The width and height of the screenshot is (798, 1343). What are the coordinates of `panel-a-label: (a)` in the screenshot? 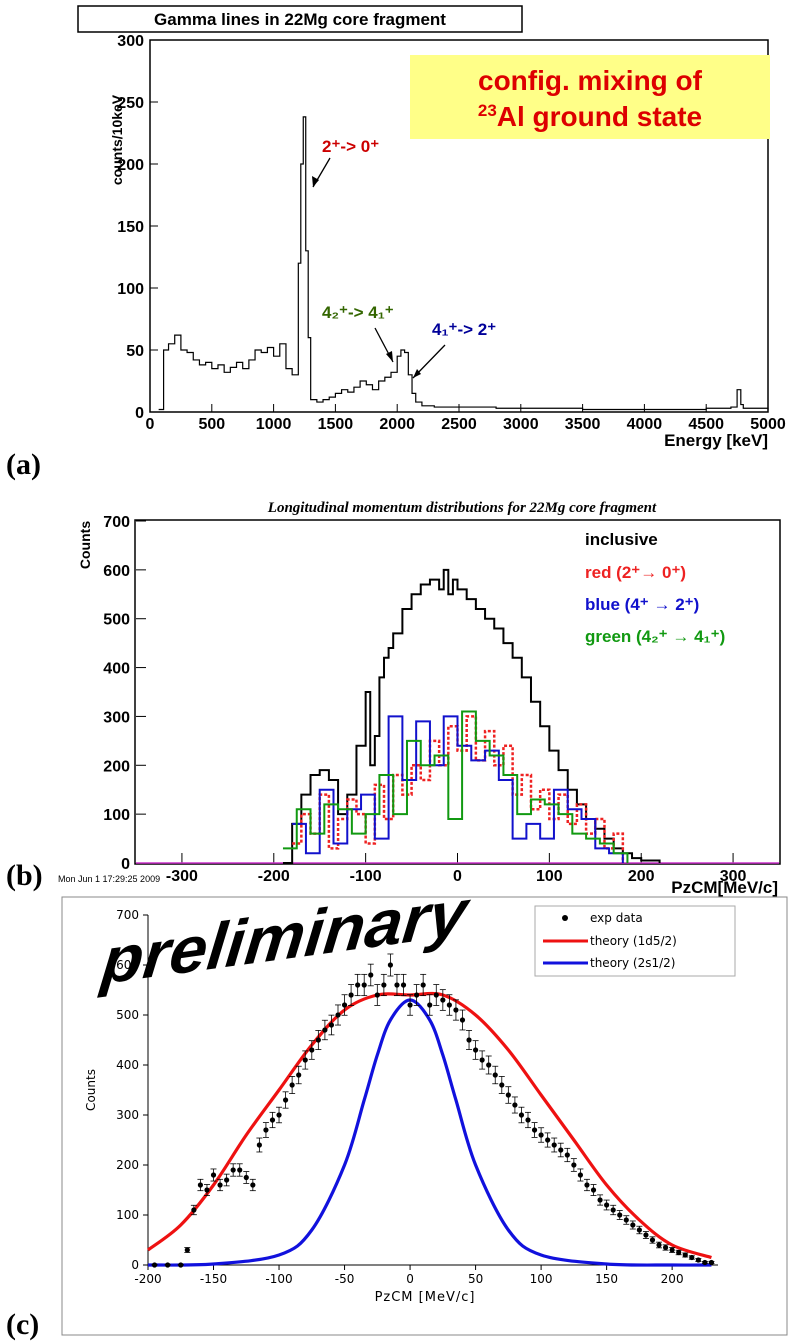 It's located at (23, 464).